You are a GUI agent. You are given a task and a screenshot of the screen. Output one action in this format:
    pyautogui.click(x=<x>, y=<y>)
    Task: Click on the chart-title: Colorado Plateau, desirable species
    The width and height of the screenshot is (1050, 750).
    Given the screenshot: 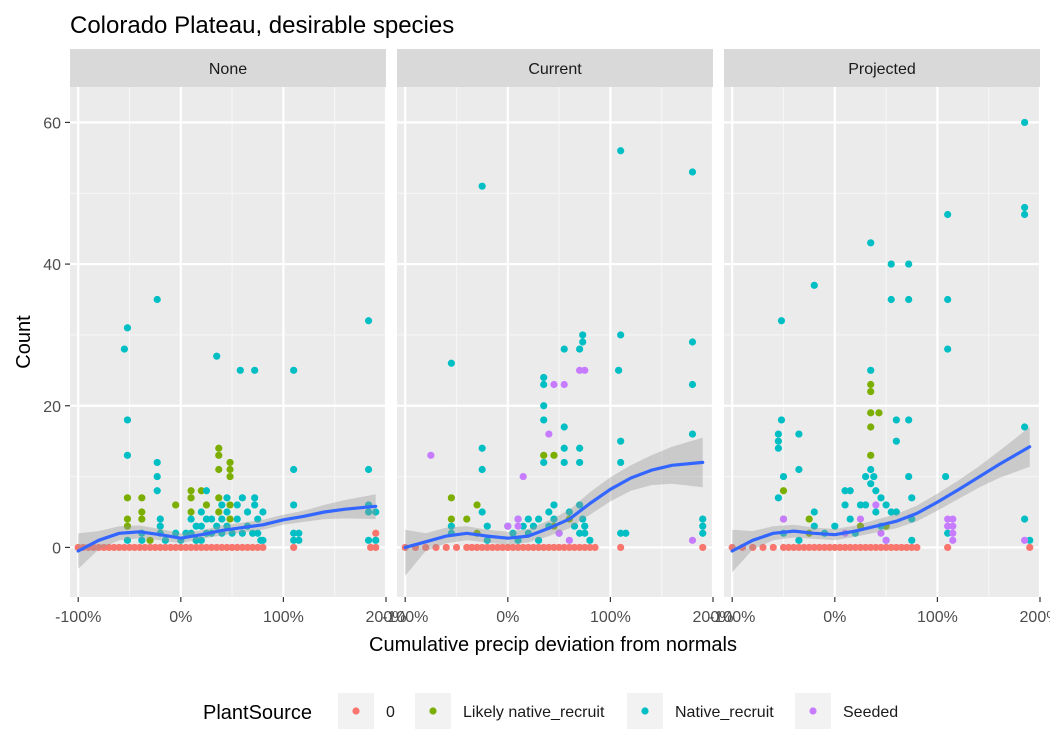 What is the action you would take?
    pyautogui.click(x=262, y=25)
    